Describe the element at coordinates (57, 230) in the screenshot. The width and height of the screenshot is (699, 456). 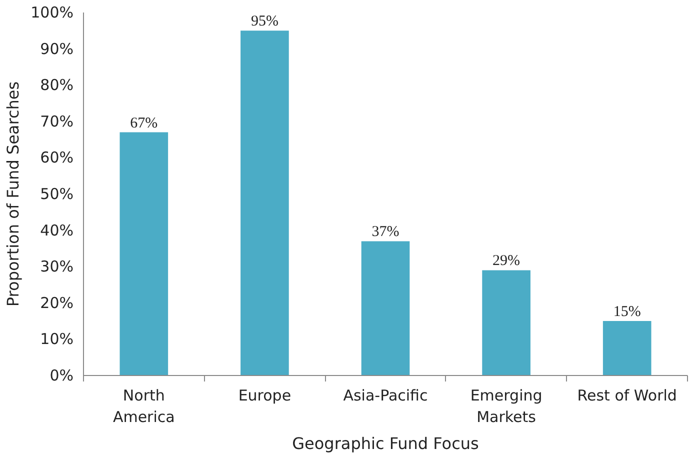
I see `y-tick-label: 40%` at that location.